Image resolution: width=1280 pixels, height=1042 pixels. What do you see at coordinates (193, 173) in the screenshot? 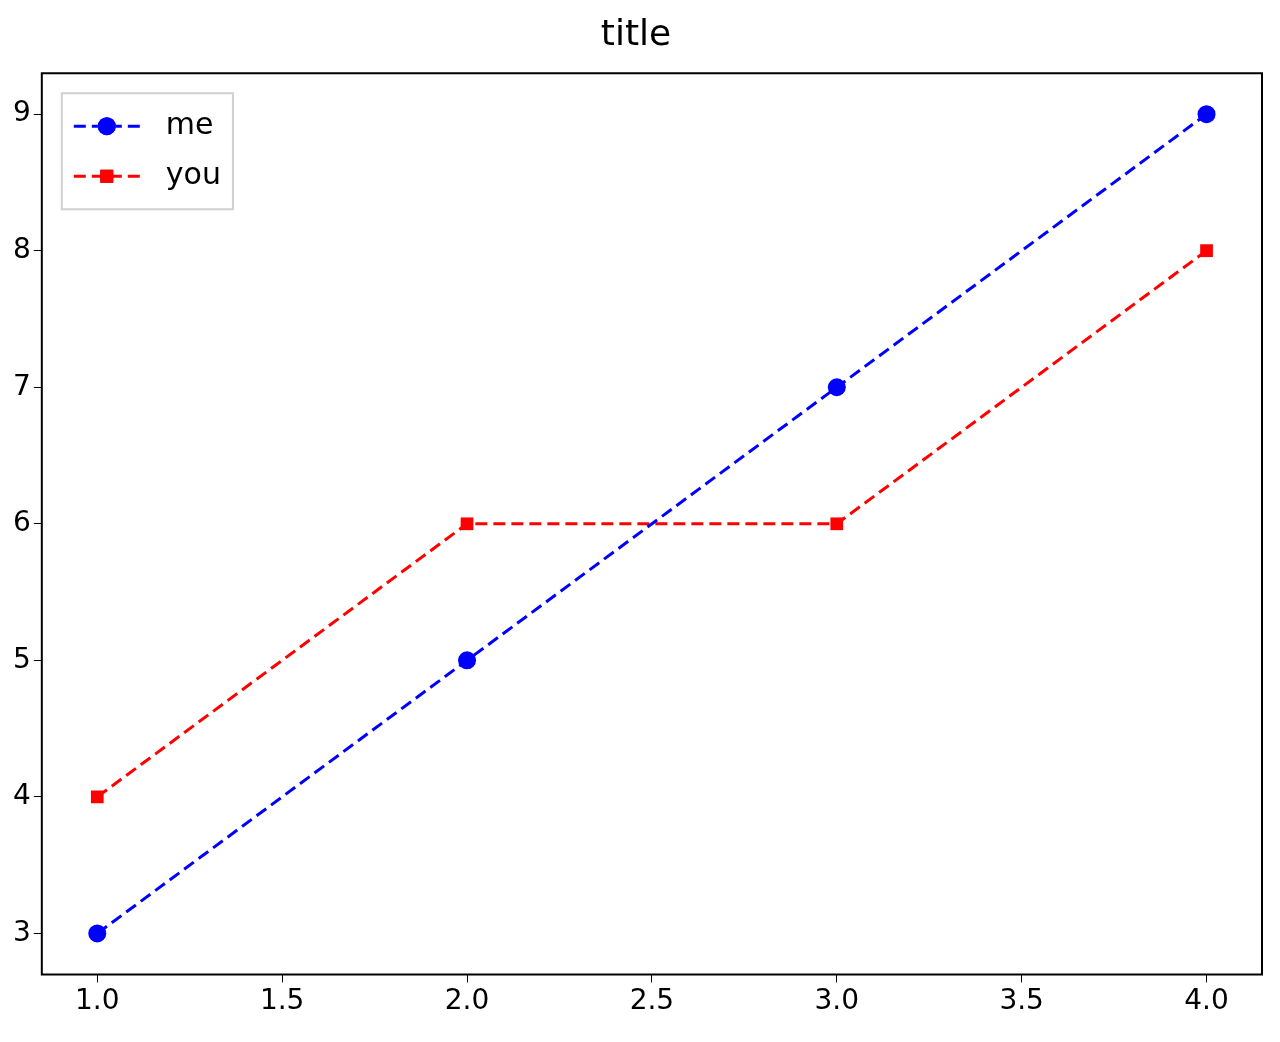
I see `legend-label: you` at bounding box center [193, 173].